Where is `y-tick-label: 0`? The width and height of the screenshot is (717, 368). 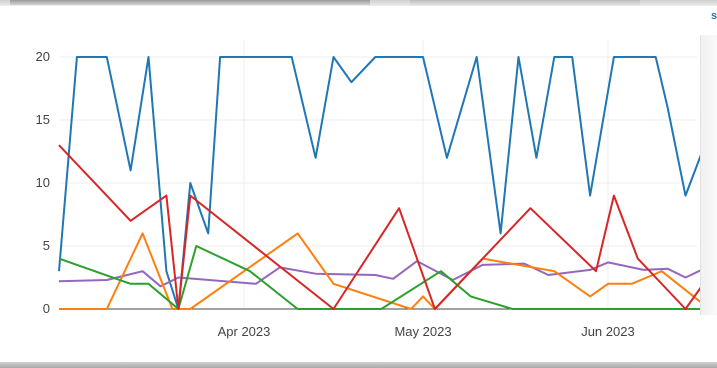
y-tick-label: 0 is located at coordinates (46, 308).